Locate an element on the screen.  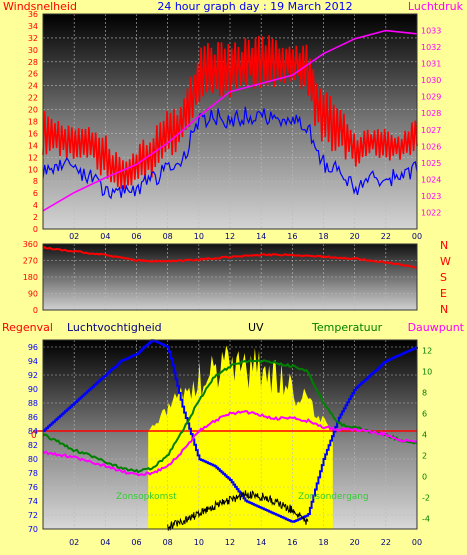
humidity-y-tick-label: 96 is located at coordinates (33, 347).